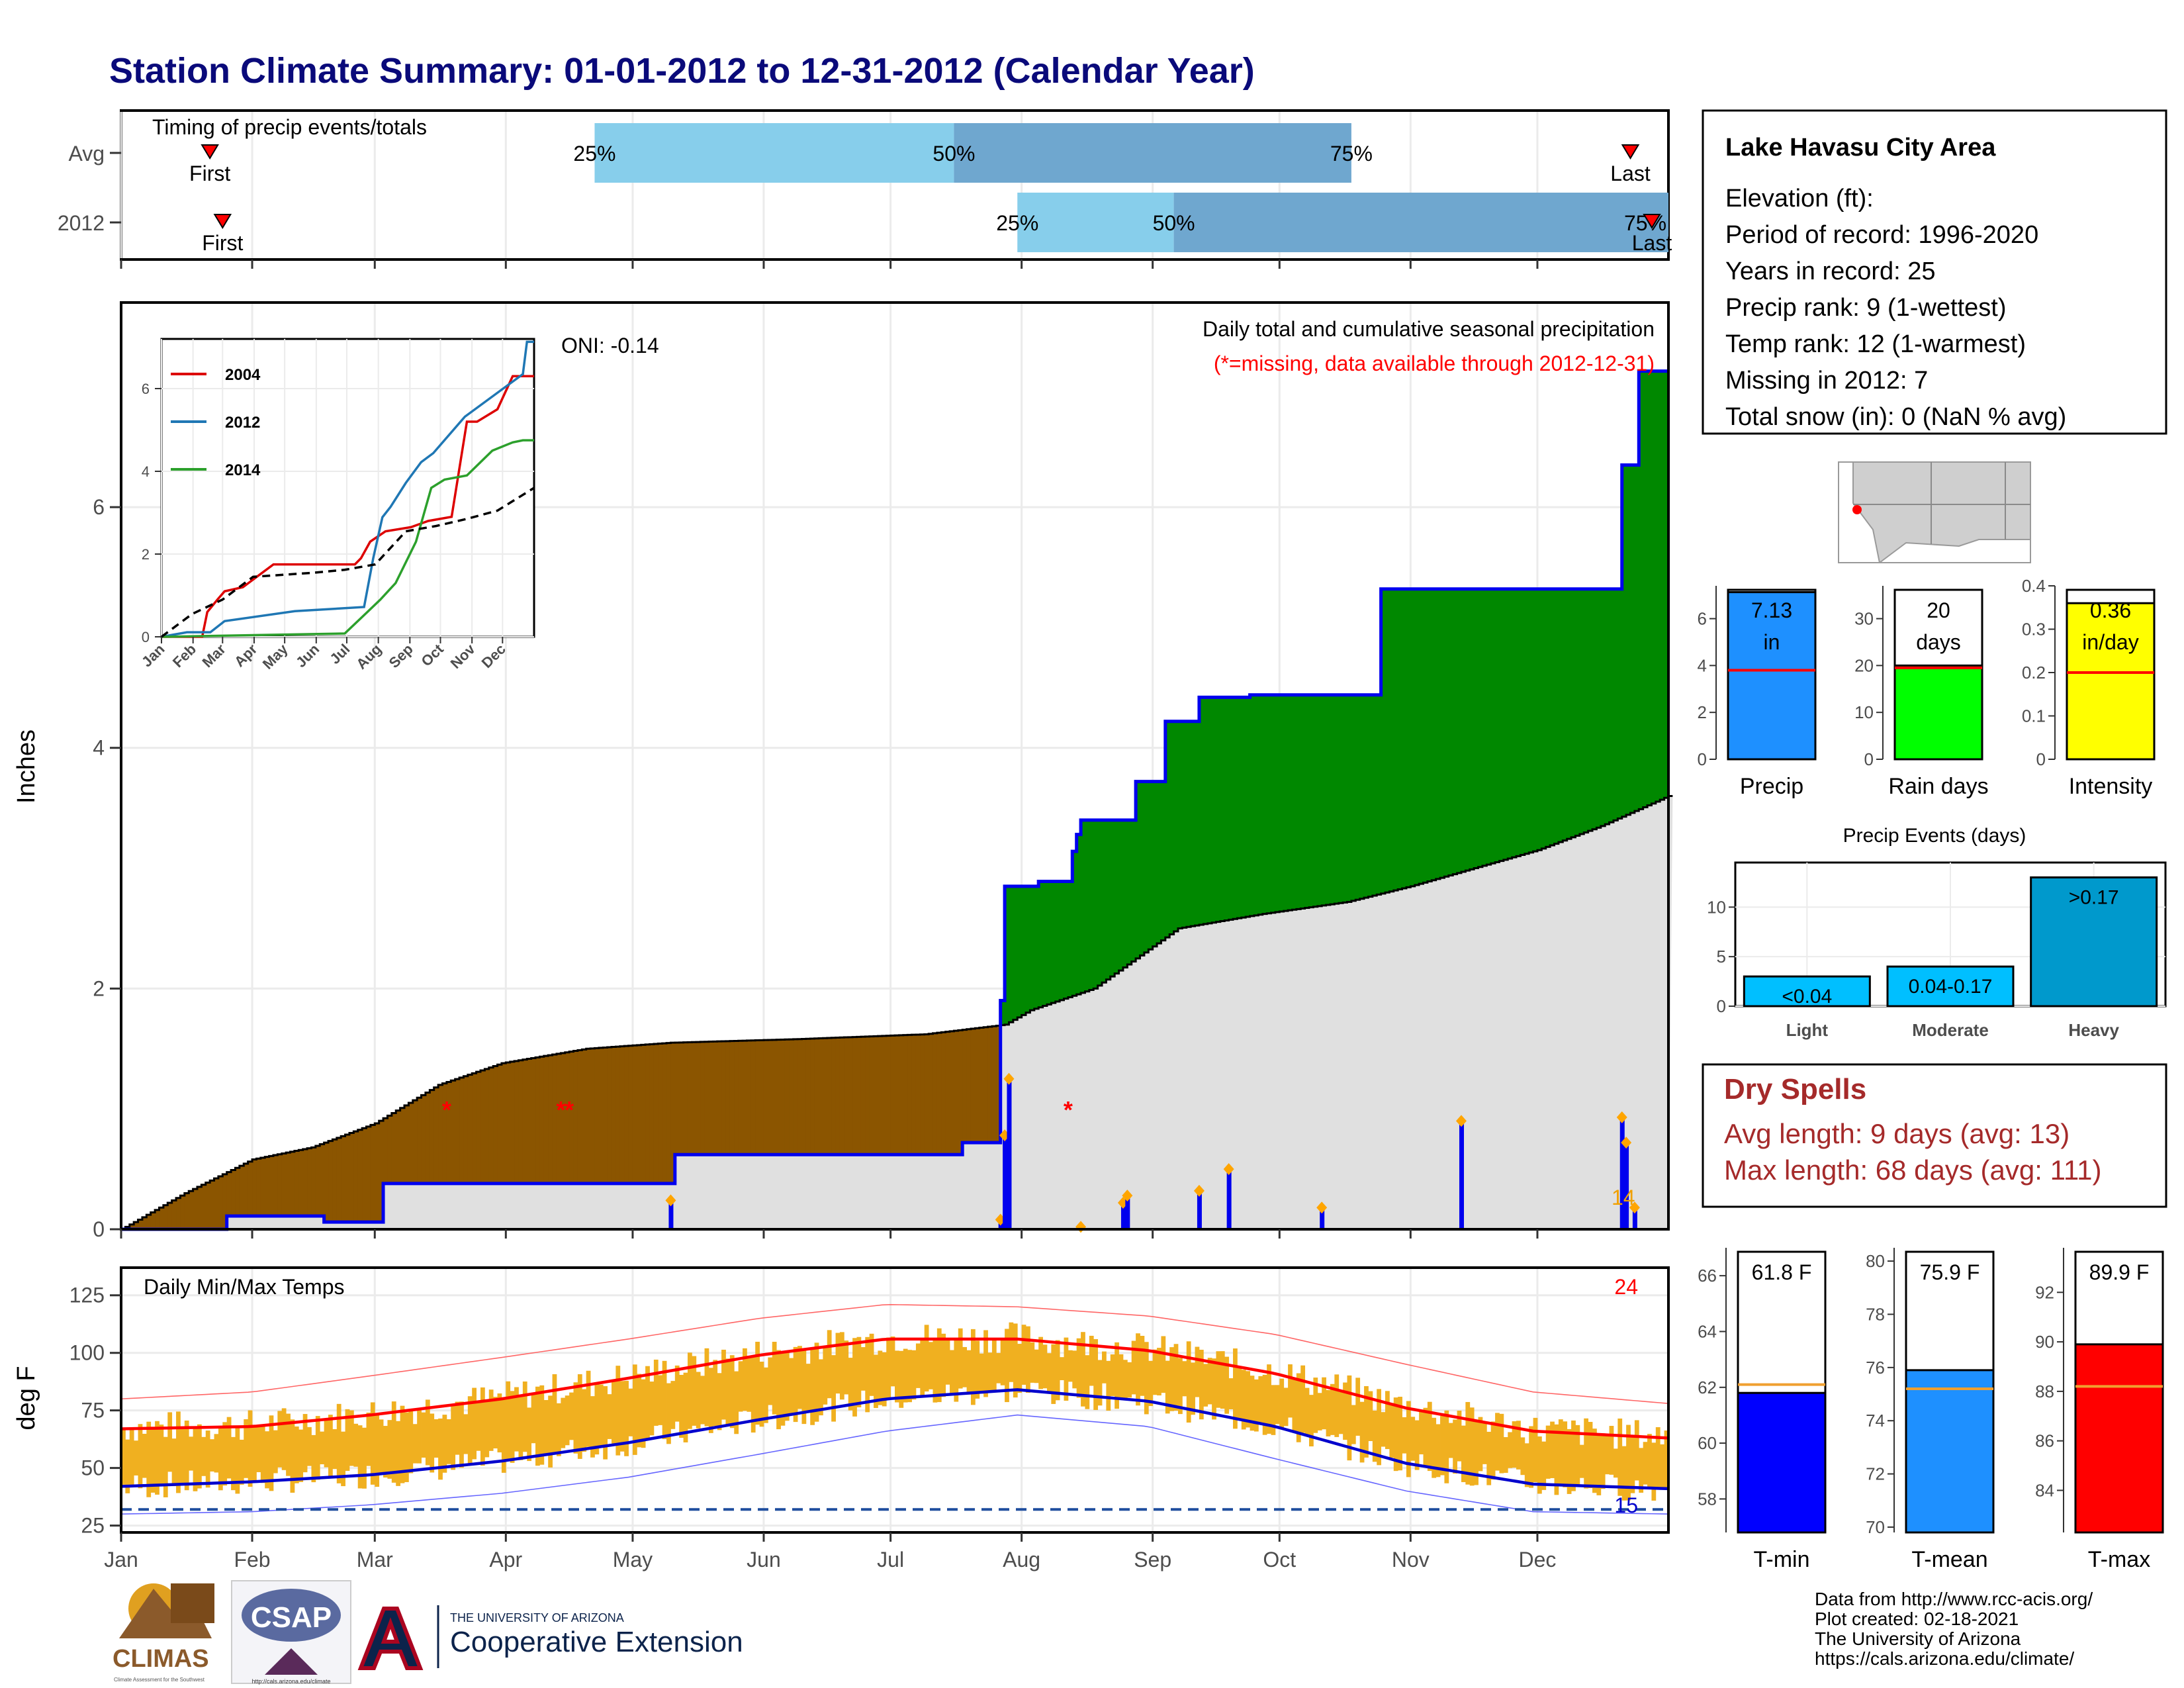 Image resolution: width=2184 pixels, height=1688 pixels. What do you see at coordinates (894, 1354) in the screenshot?
I see `record-max-line` at bounding box center [894, 1354].